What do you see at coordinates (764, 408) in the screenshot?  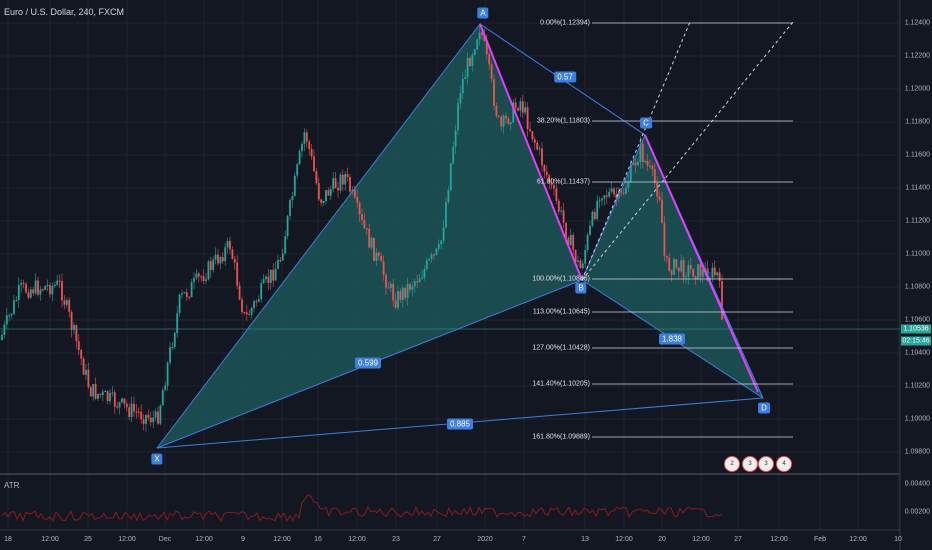 I see `pattern-point-d: D` at bounding box center [764, 408].